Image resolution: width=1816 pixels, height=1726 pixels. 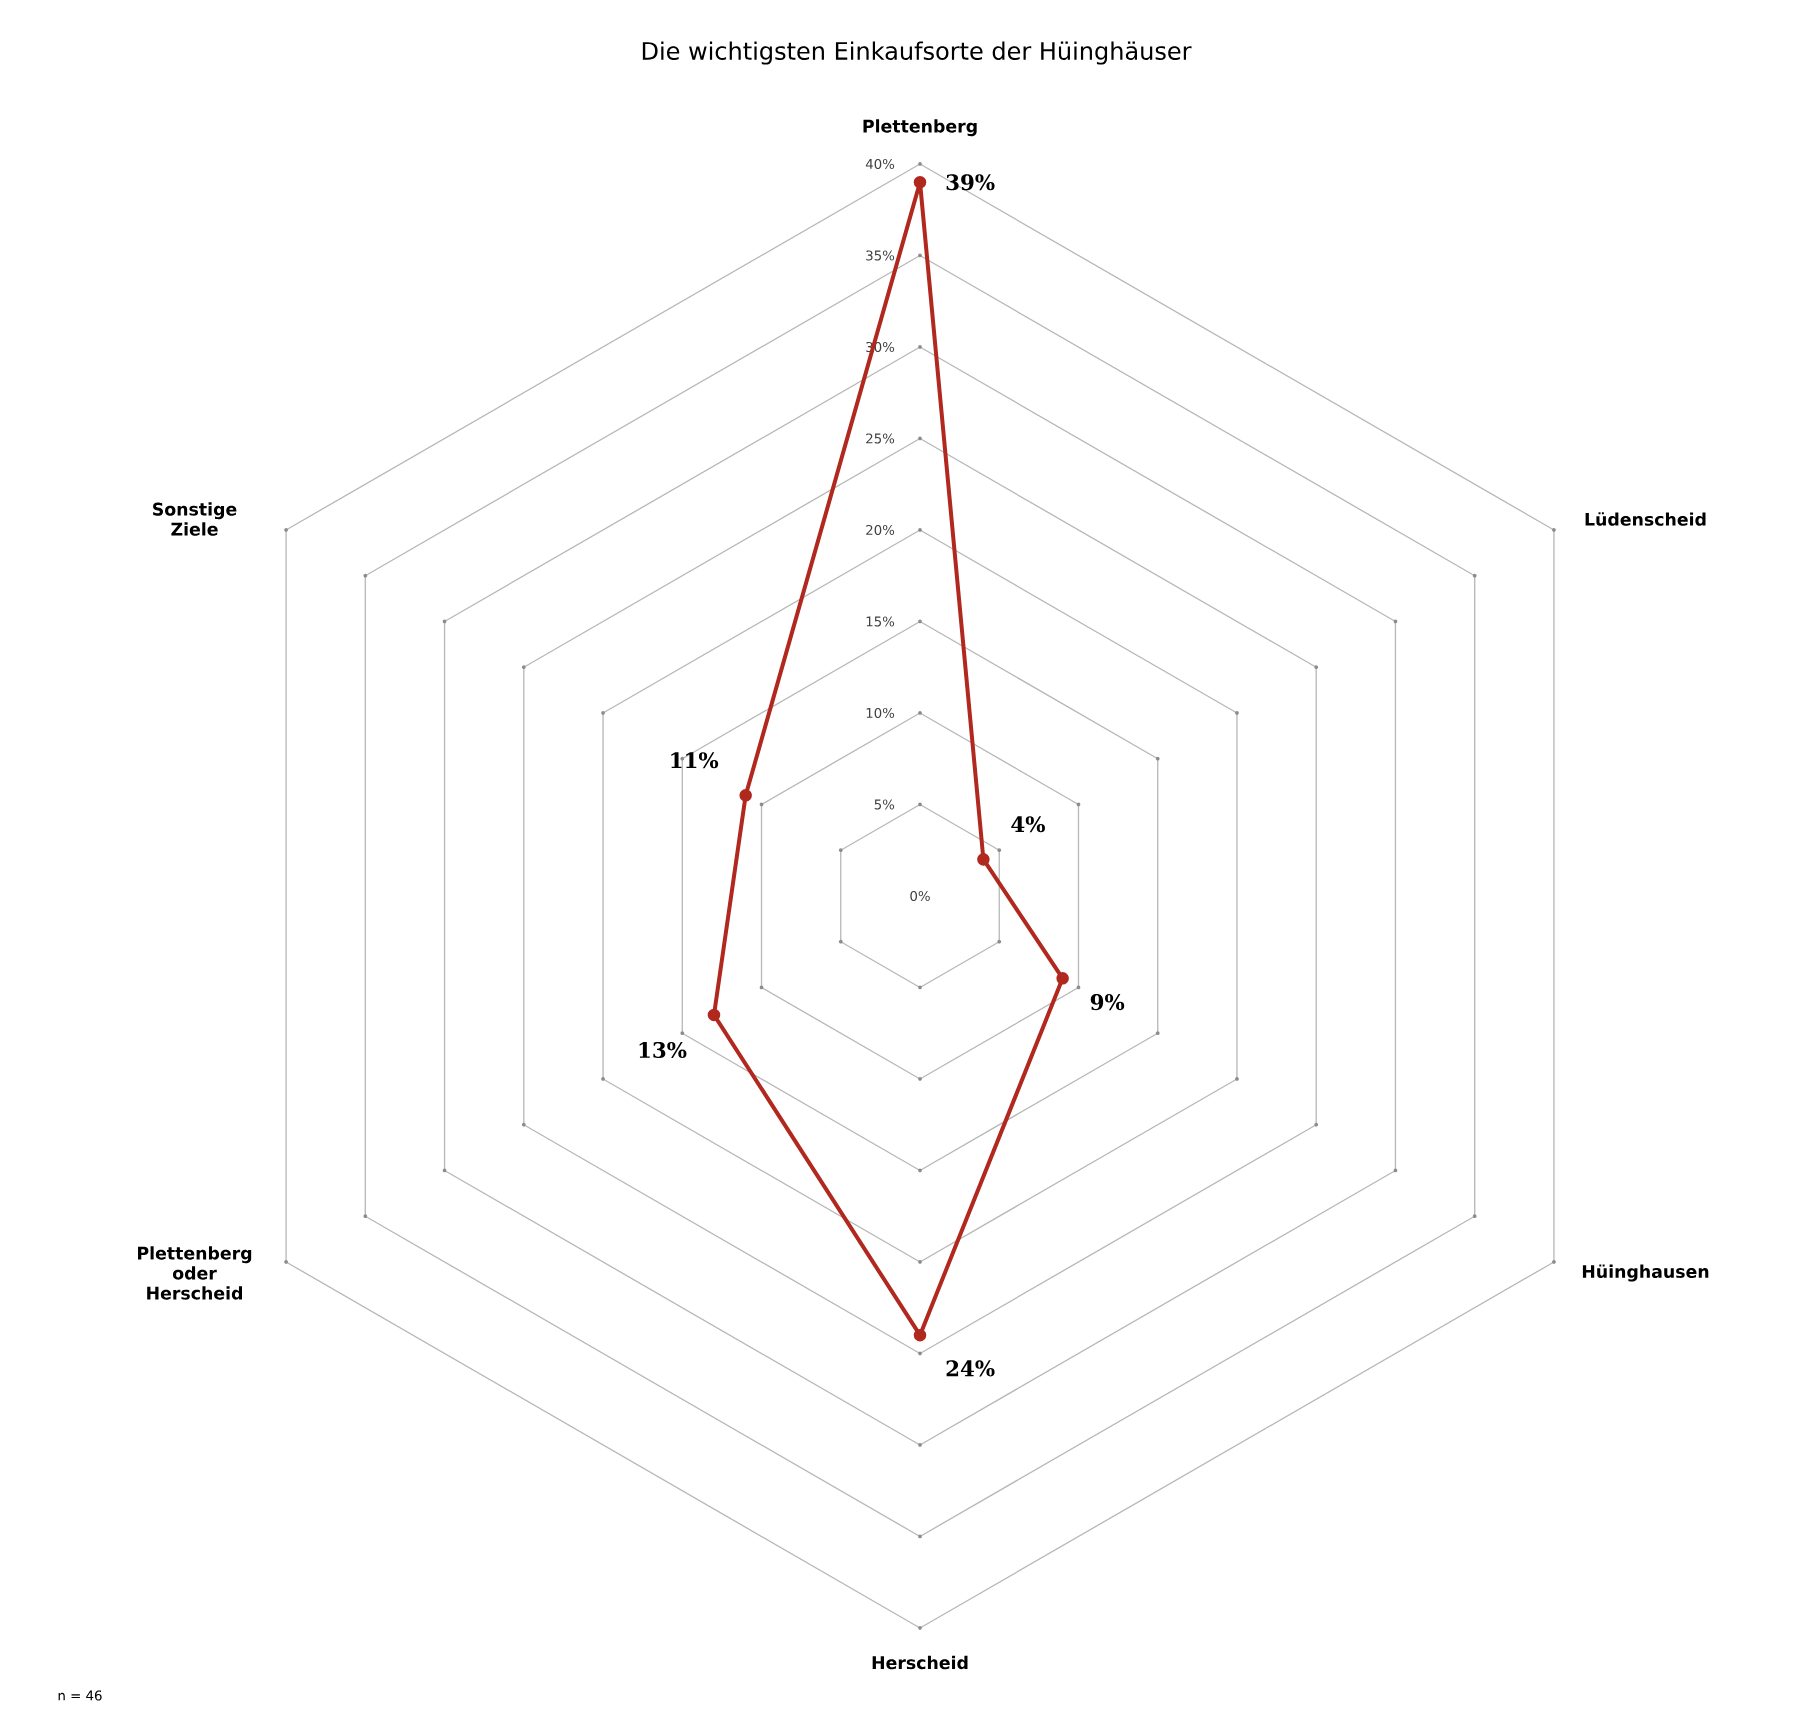 I want to click on spoke-label: Plettenberg oder Herscheid, so click(x=195, y=1273).